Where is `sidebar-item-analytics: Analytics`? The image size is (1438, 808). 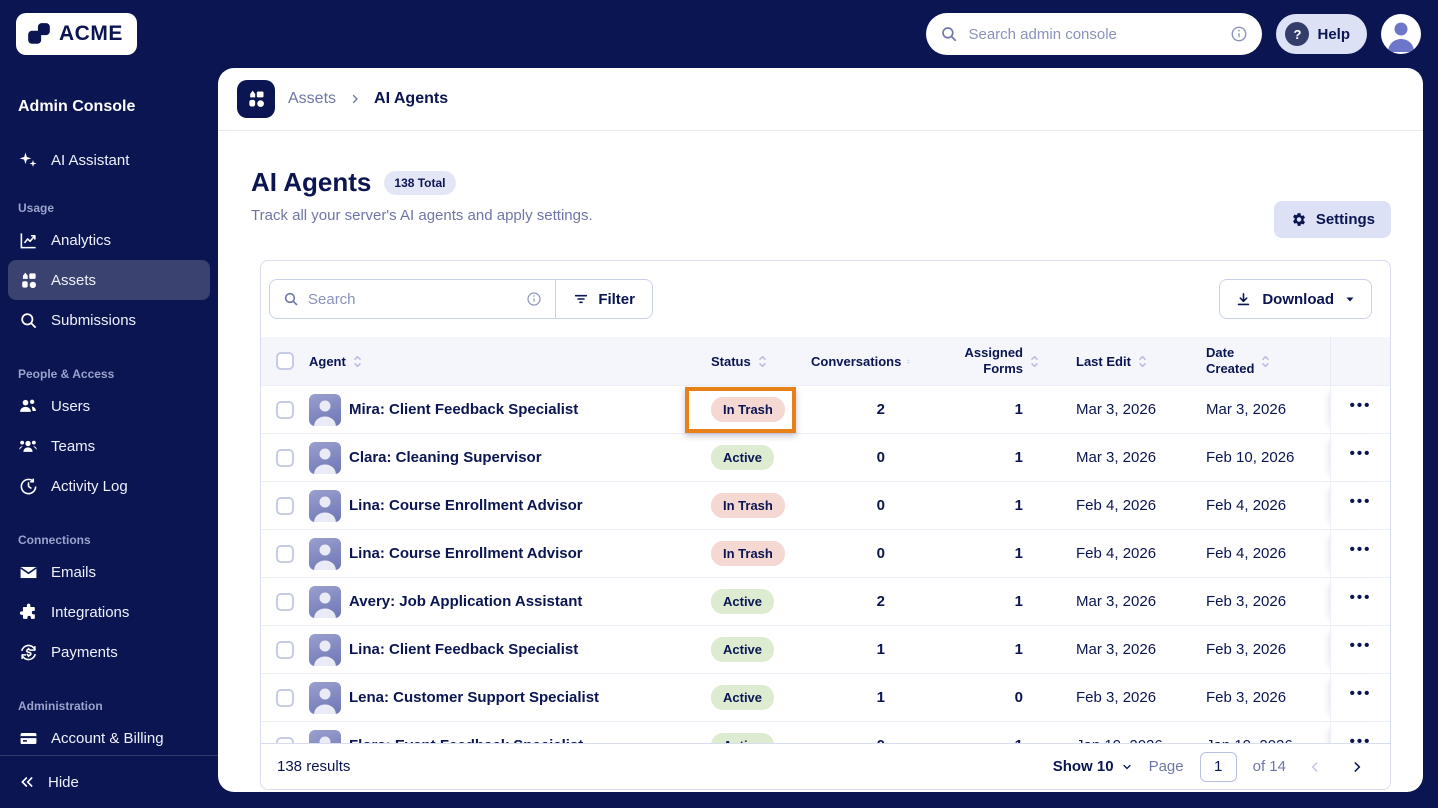 sidebar-item-analytics: Analytics is located at coordinates (109, 240).